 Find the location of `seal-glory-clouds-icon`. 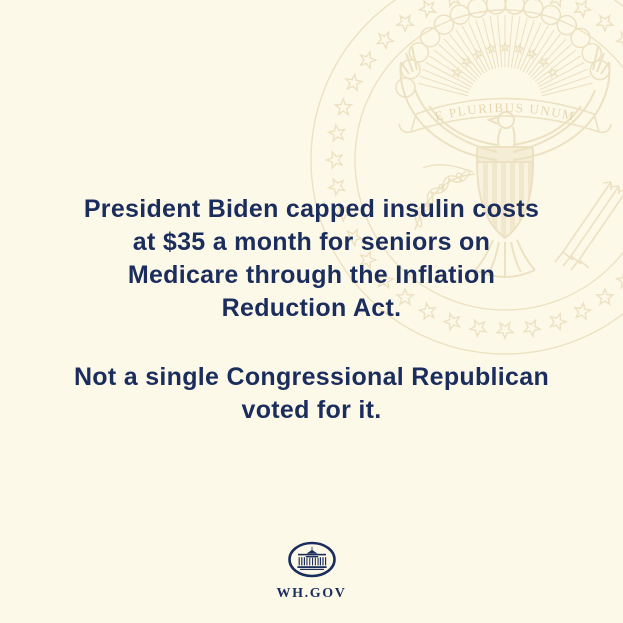

seal-glory-clouds-icon is located at coordinates (503, 49).